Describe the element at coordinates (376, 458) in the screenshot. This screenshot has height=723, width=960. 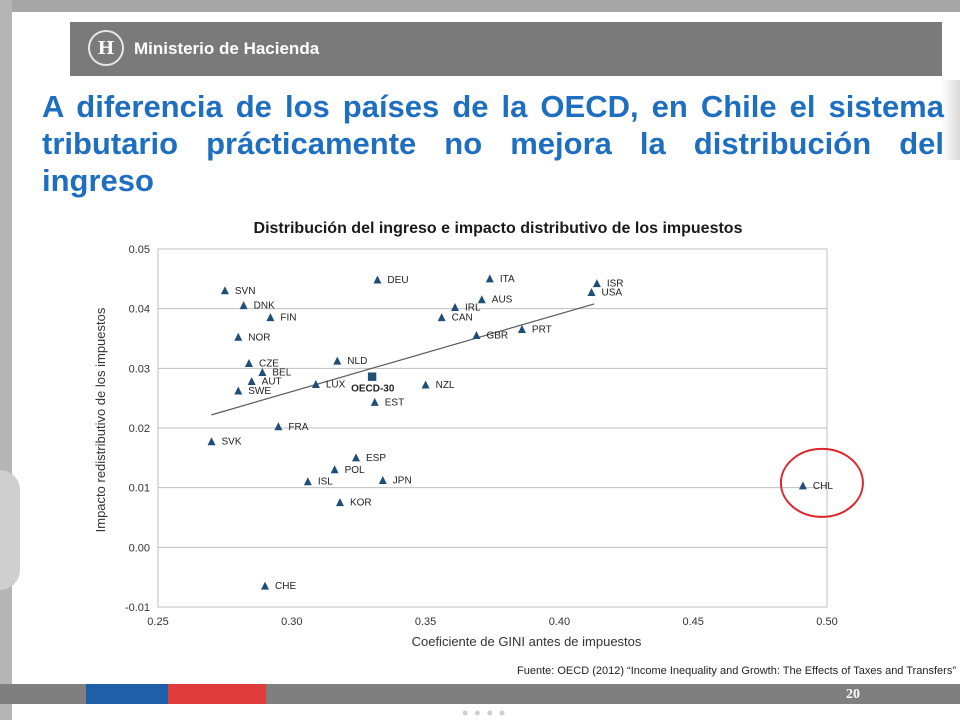
I see `point-label-esp: ESP` at that location.